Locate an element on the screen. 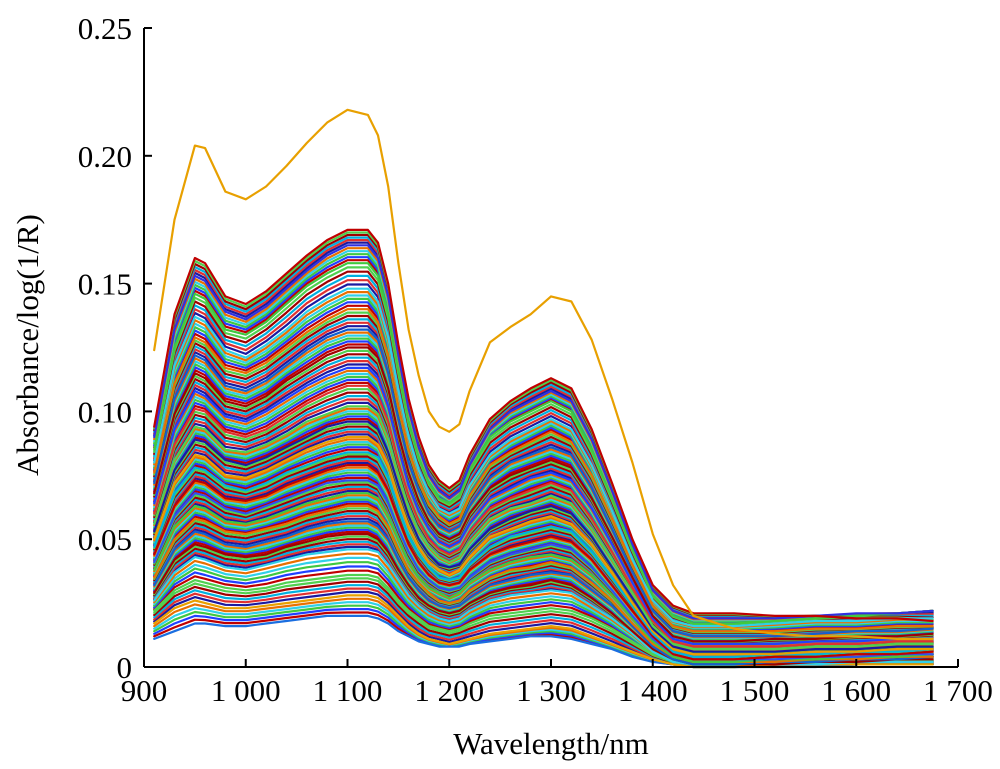 The height and width of the screenshot is (769, 1000). y-tick-label: 0.25 is located at coordinates (105, 28).